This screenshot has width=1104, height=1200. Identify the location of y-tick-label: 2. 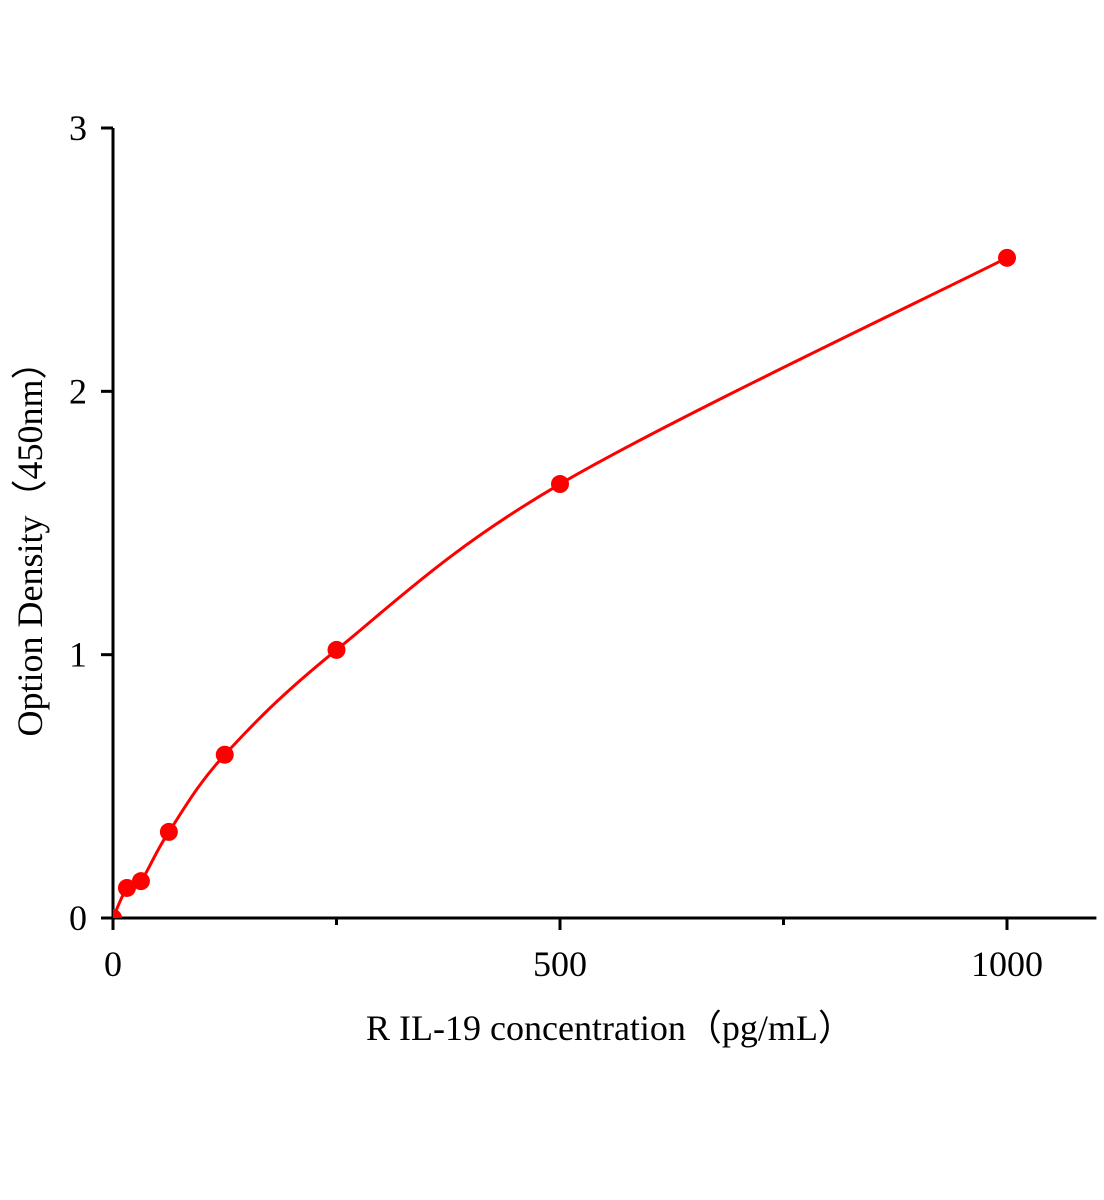
(78, 391).